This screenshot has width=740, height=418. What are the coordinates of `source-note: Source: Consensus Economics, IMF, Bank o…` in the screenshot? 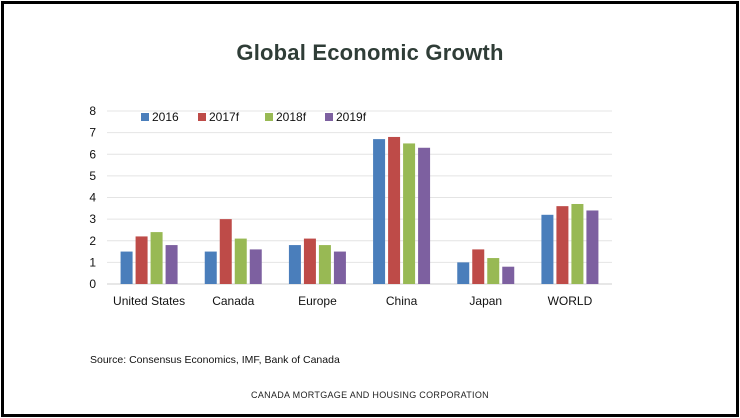 It's located at (215, 360).